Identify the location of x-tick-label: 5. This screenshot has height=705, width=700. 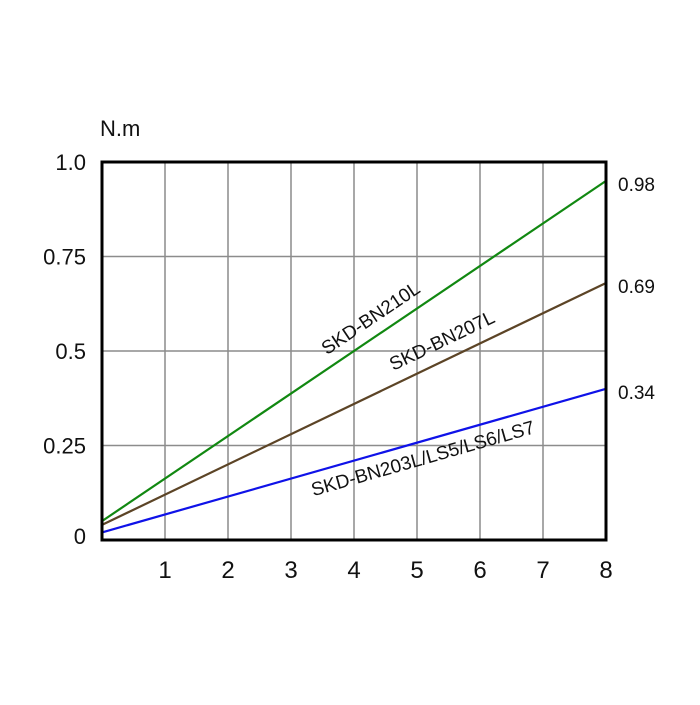
(416, 570).